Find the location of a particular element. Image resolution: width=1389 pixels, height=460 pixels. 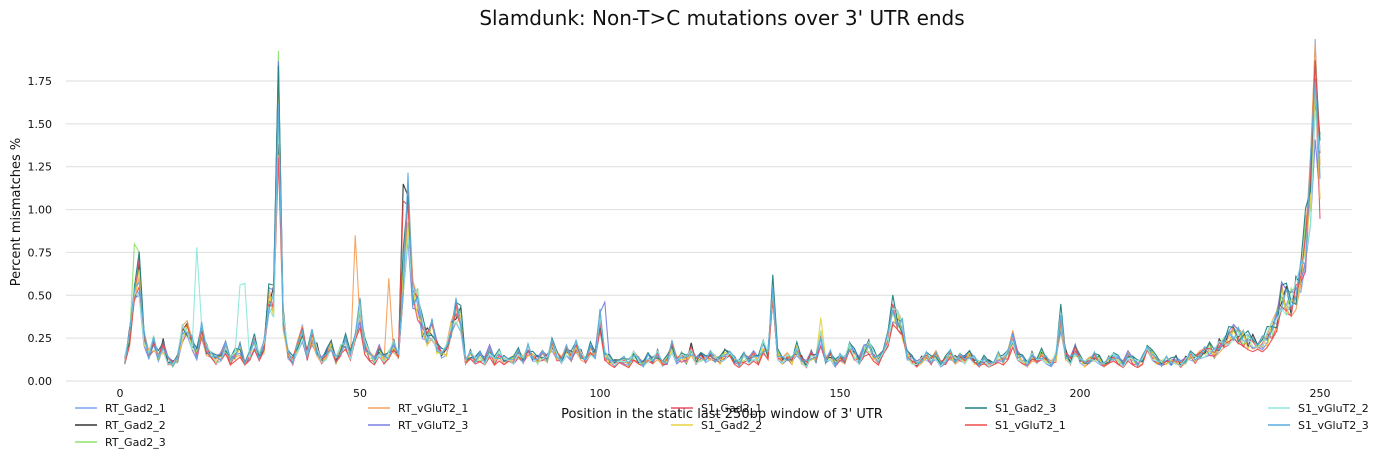

y-tick-label: 0.25 is located at coordinates (40, 338).